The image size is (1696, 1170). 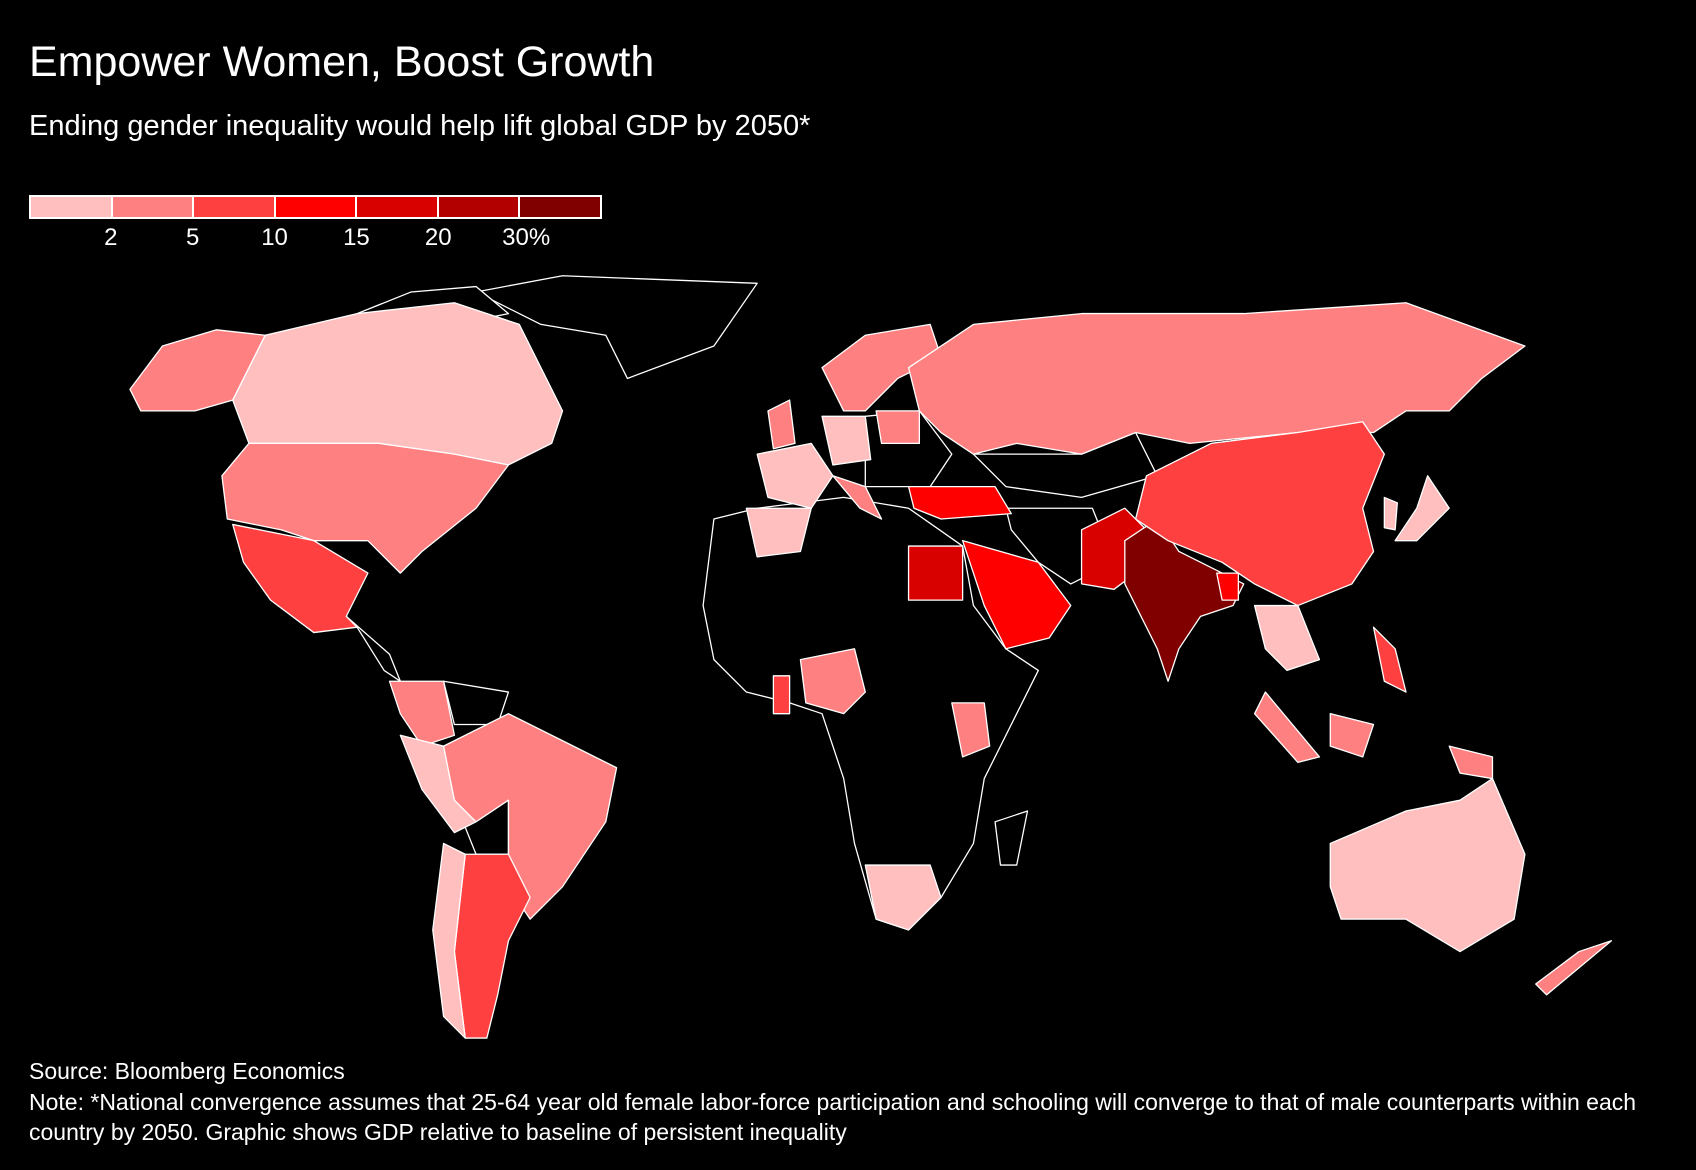 I want to click on legend-label: 30%, so click(x=526, y=237).